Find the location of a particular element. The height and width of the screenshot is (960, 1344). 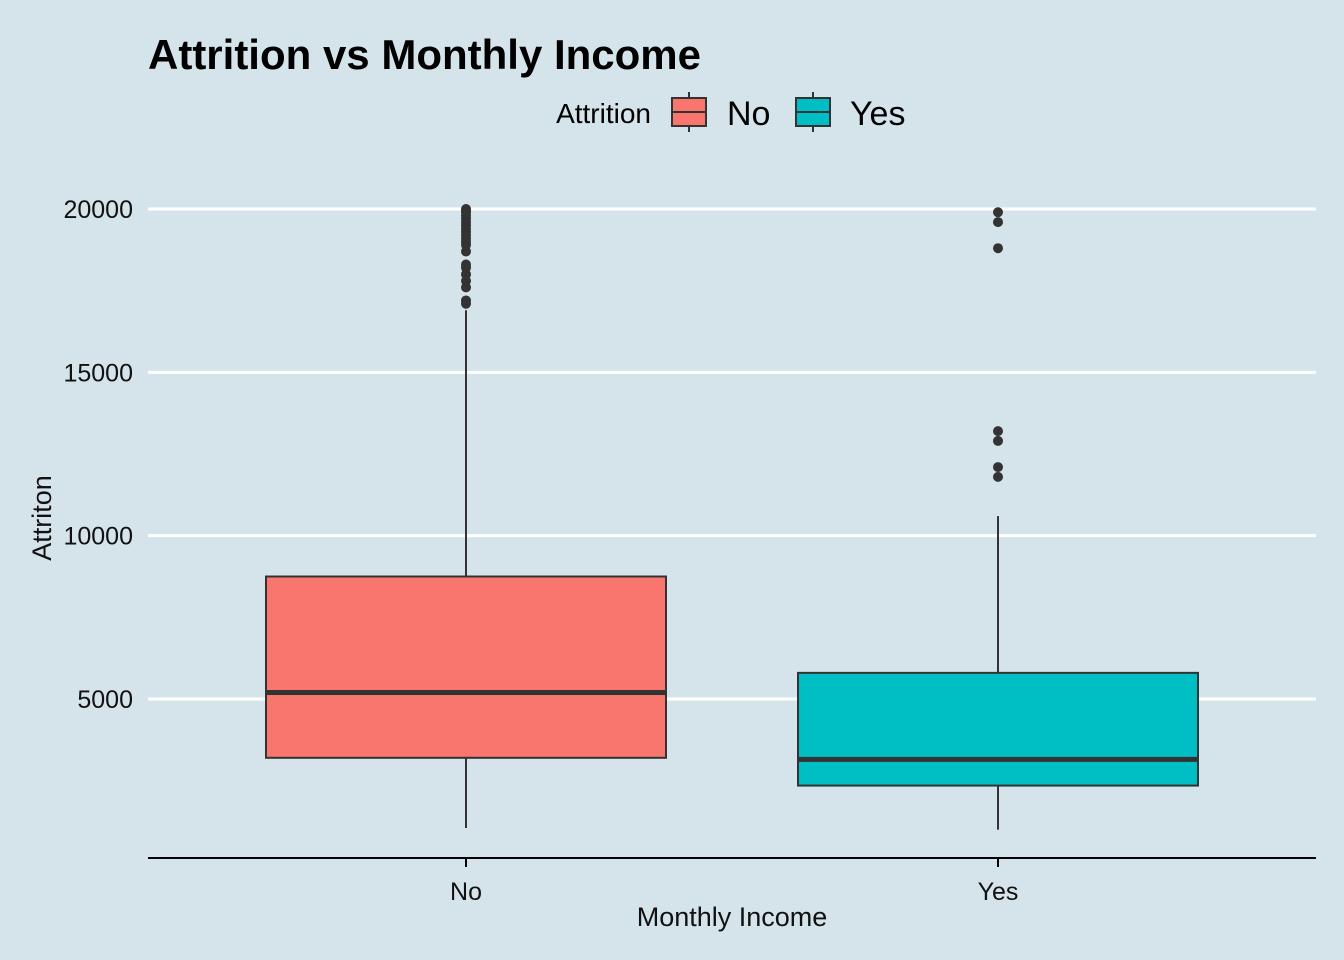

y-tick-label-10000: 10000 is located at coordinates (98, 537).